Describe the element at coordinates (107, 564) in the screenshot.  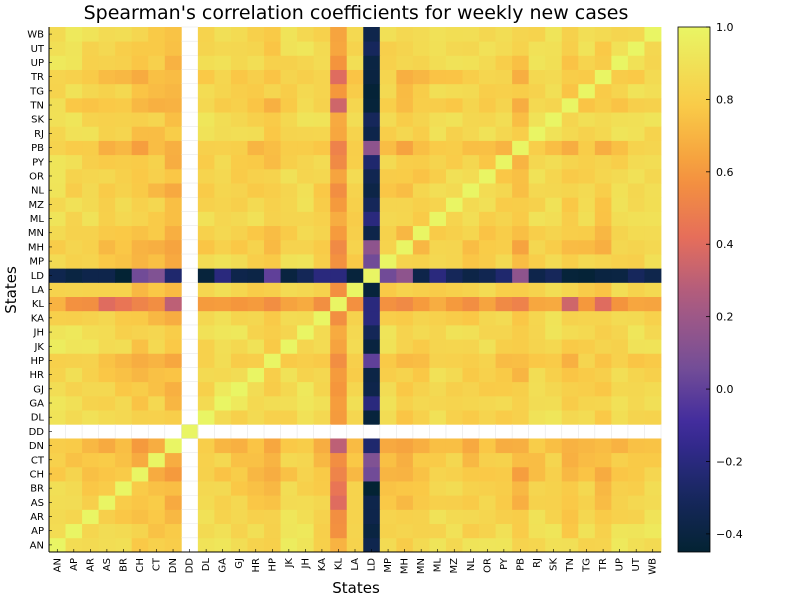
I see `x-tick-label: AS` at that location.